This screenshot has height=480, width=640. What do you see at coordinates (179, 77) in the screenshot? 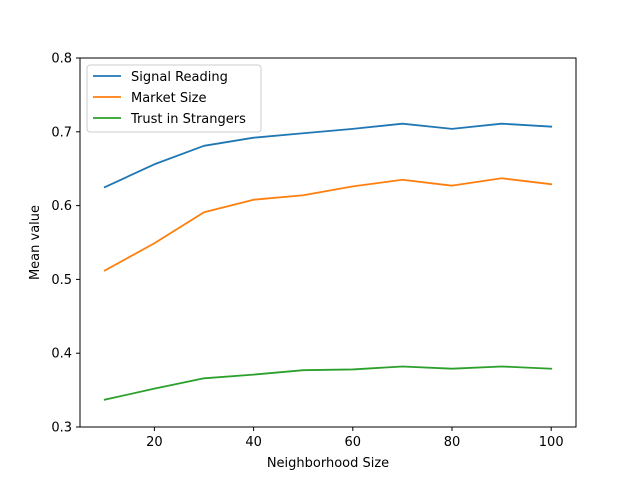
I see `legend-label: Signal Reading` at bounding box center [179, 77].